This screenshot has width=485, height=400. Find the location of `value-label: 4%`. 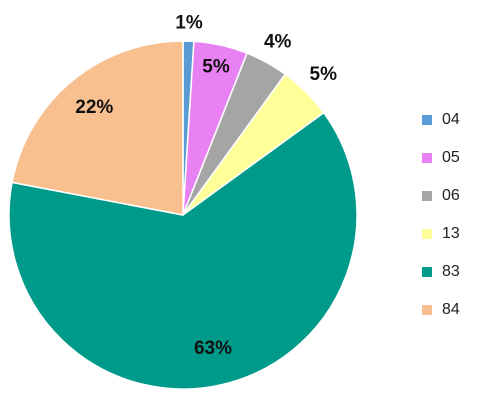

value-label: 4% is located at coordinates (278, 42).